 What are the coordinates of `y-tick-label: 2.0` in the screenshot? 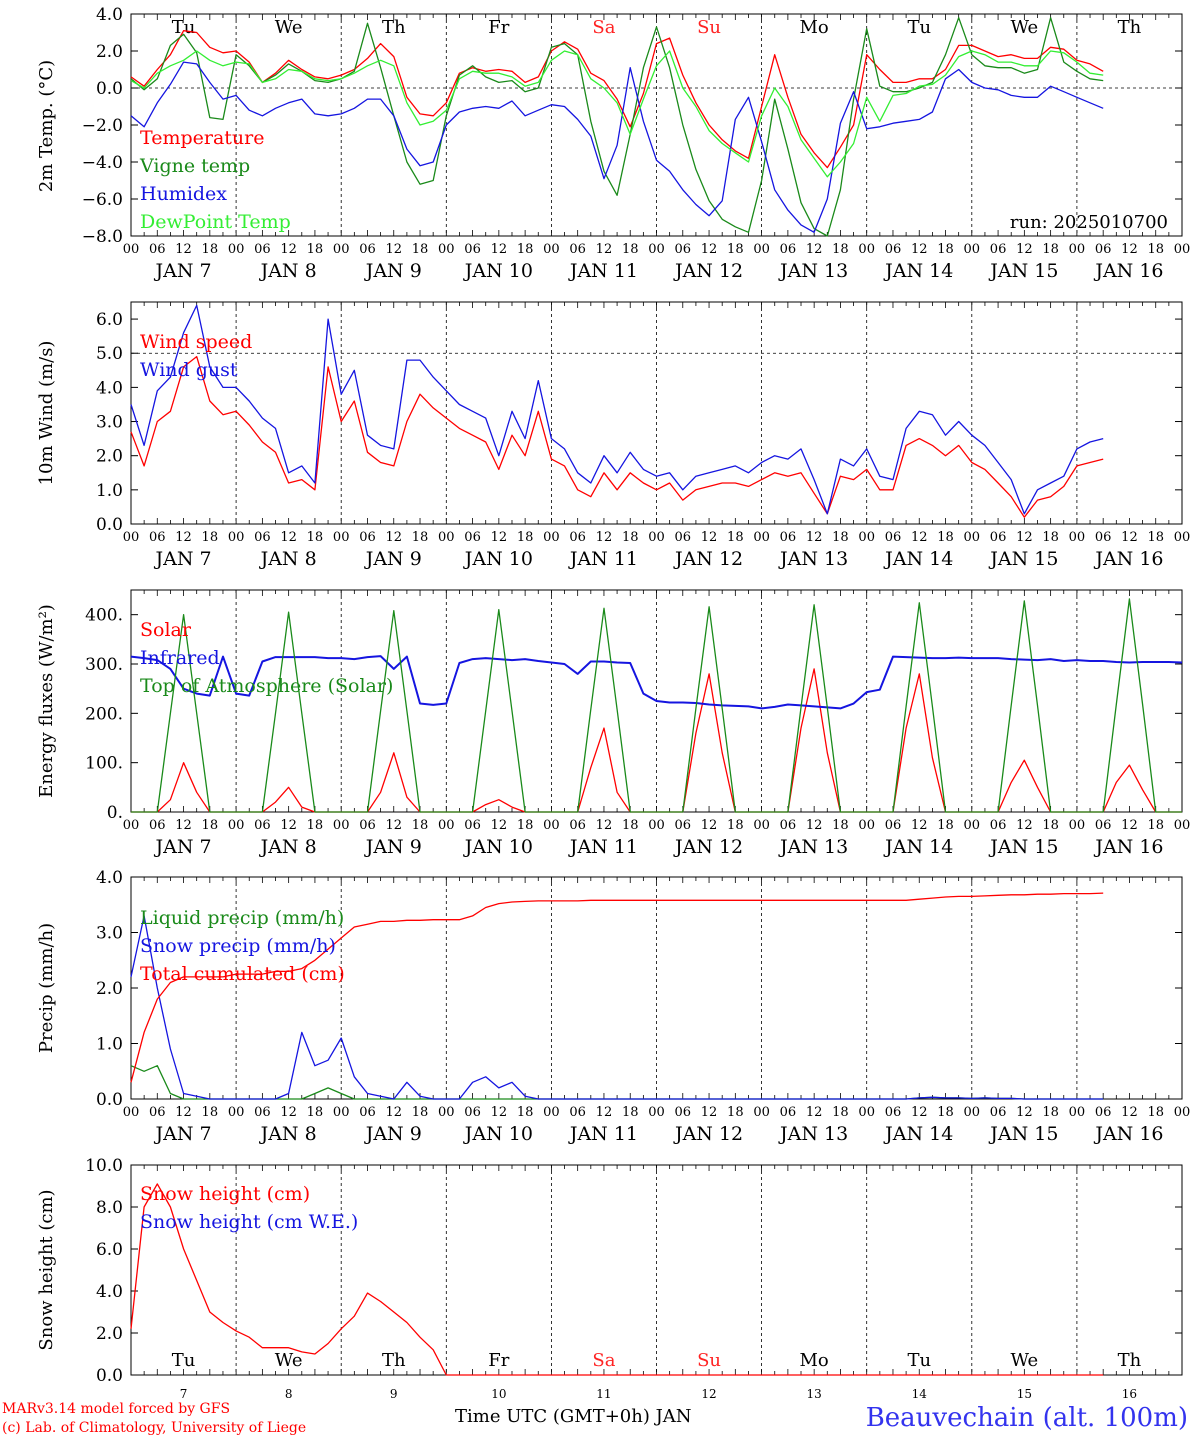 It's located at (109, 52).